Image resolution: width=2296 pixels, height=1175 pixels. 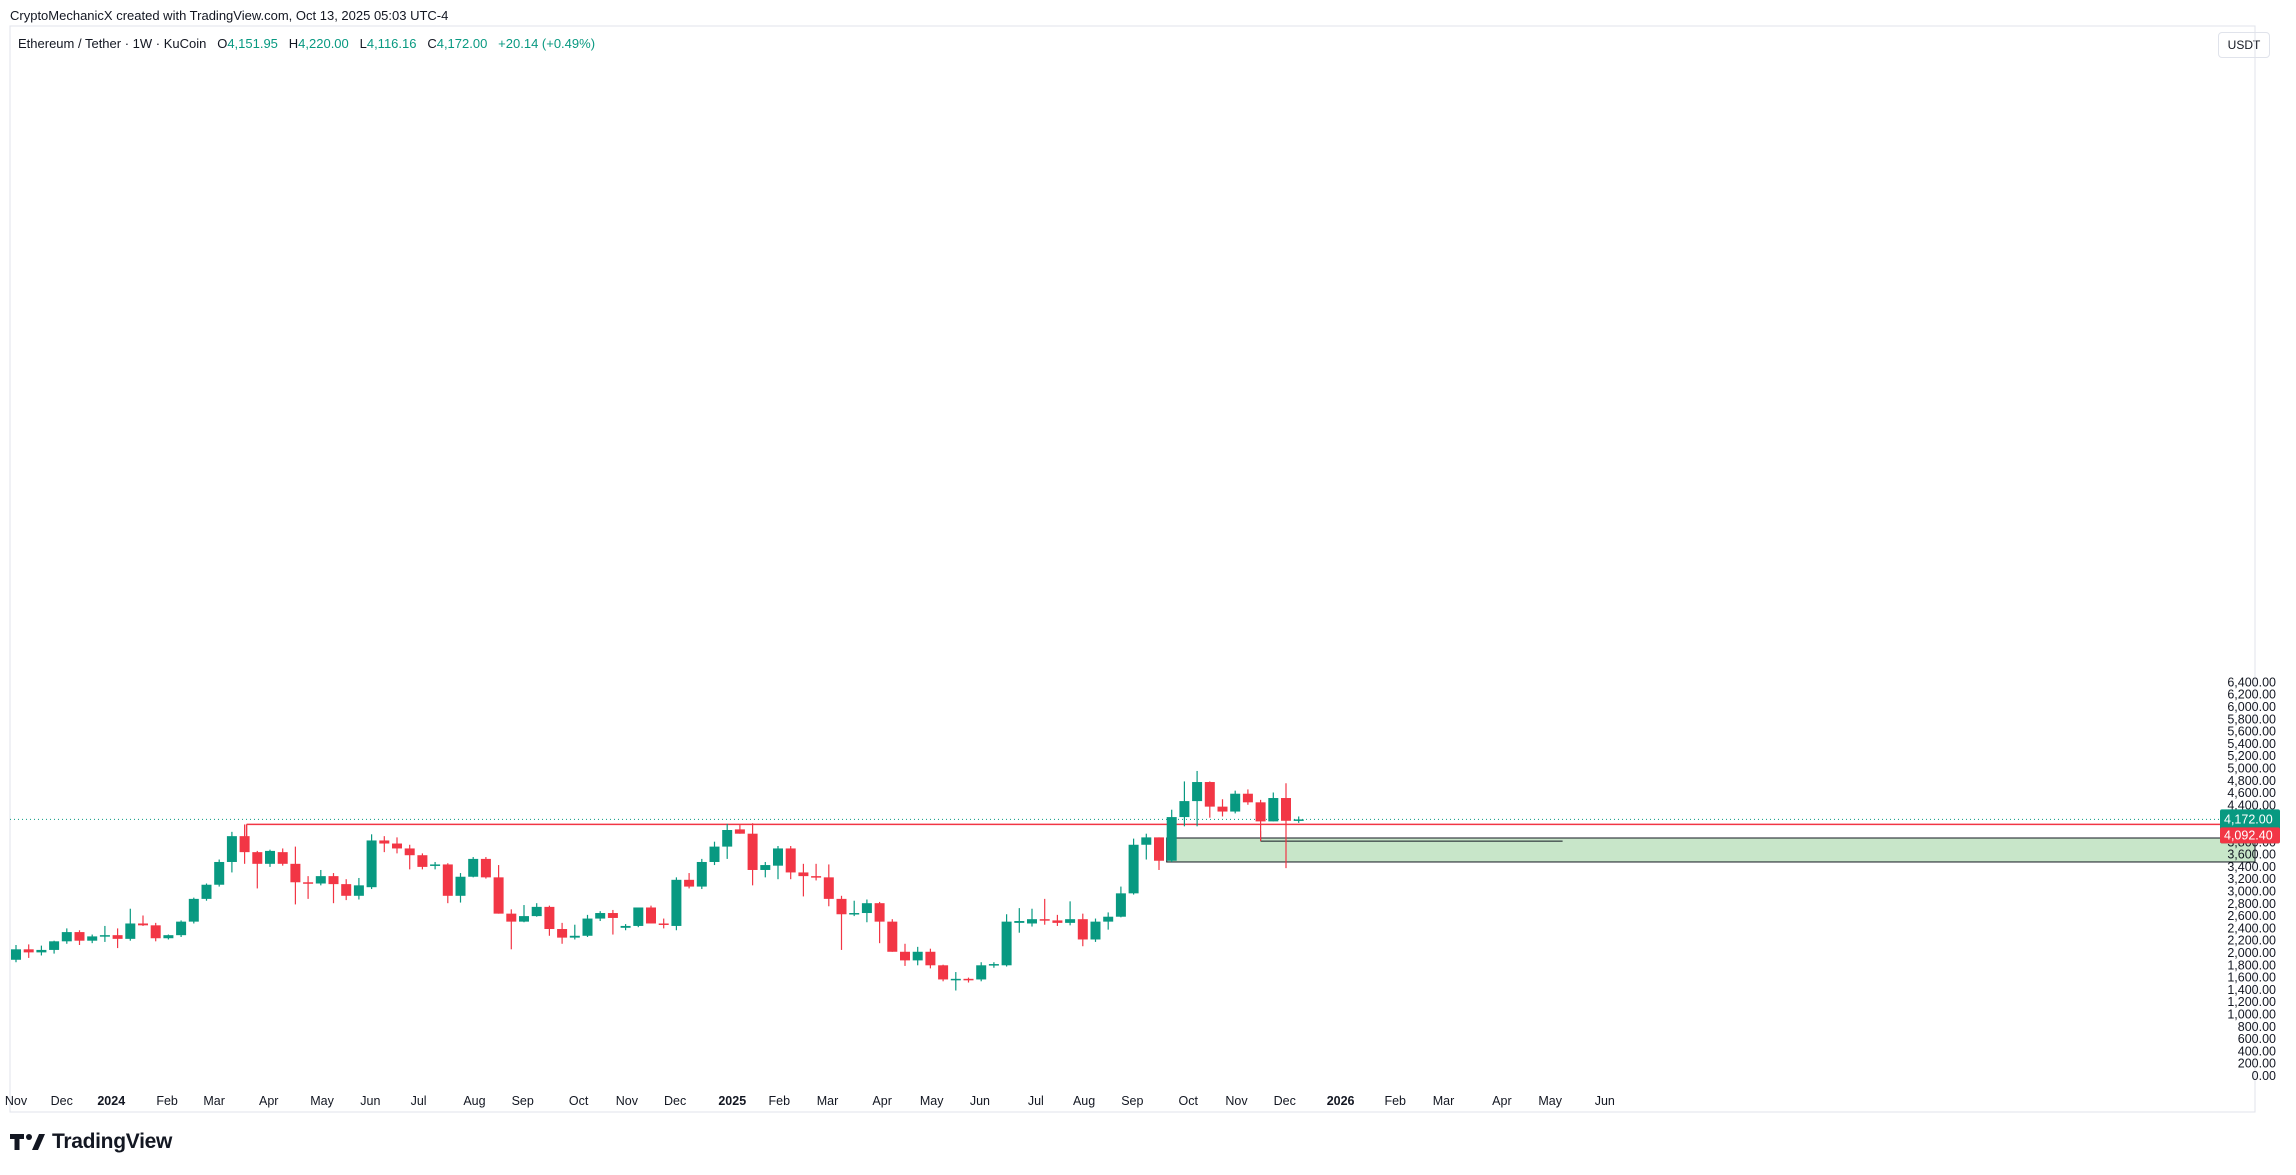 I want to click on time-tick-label: 2024, so click(x=111, y=1101).